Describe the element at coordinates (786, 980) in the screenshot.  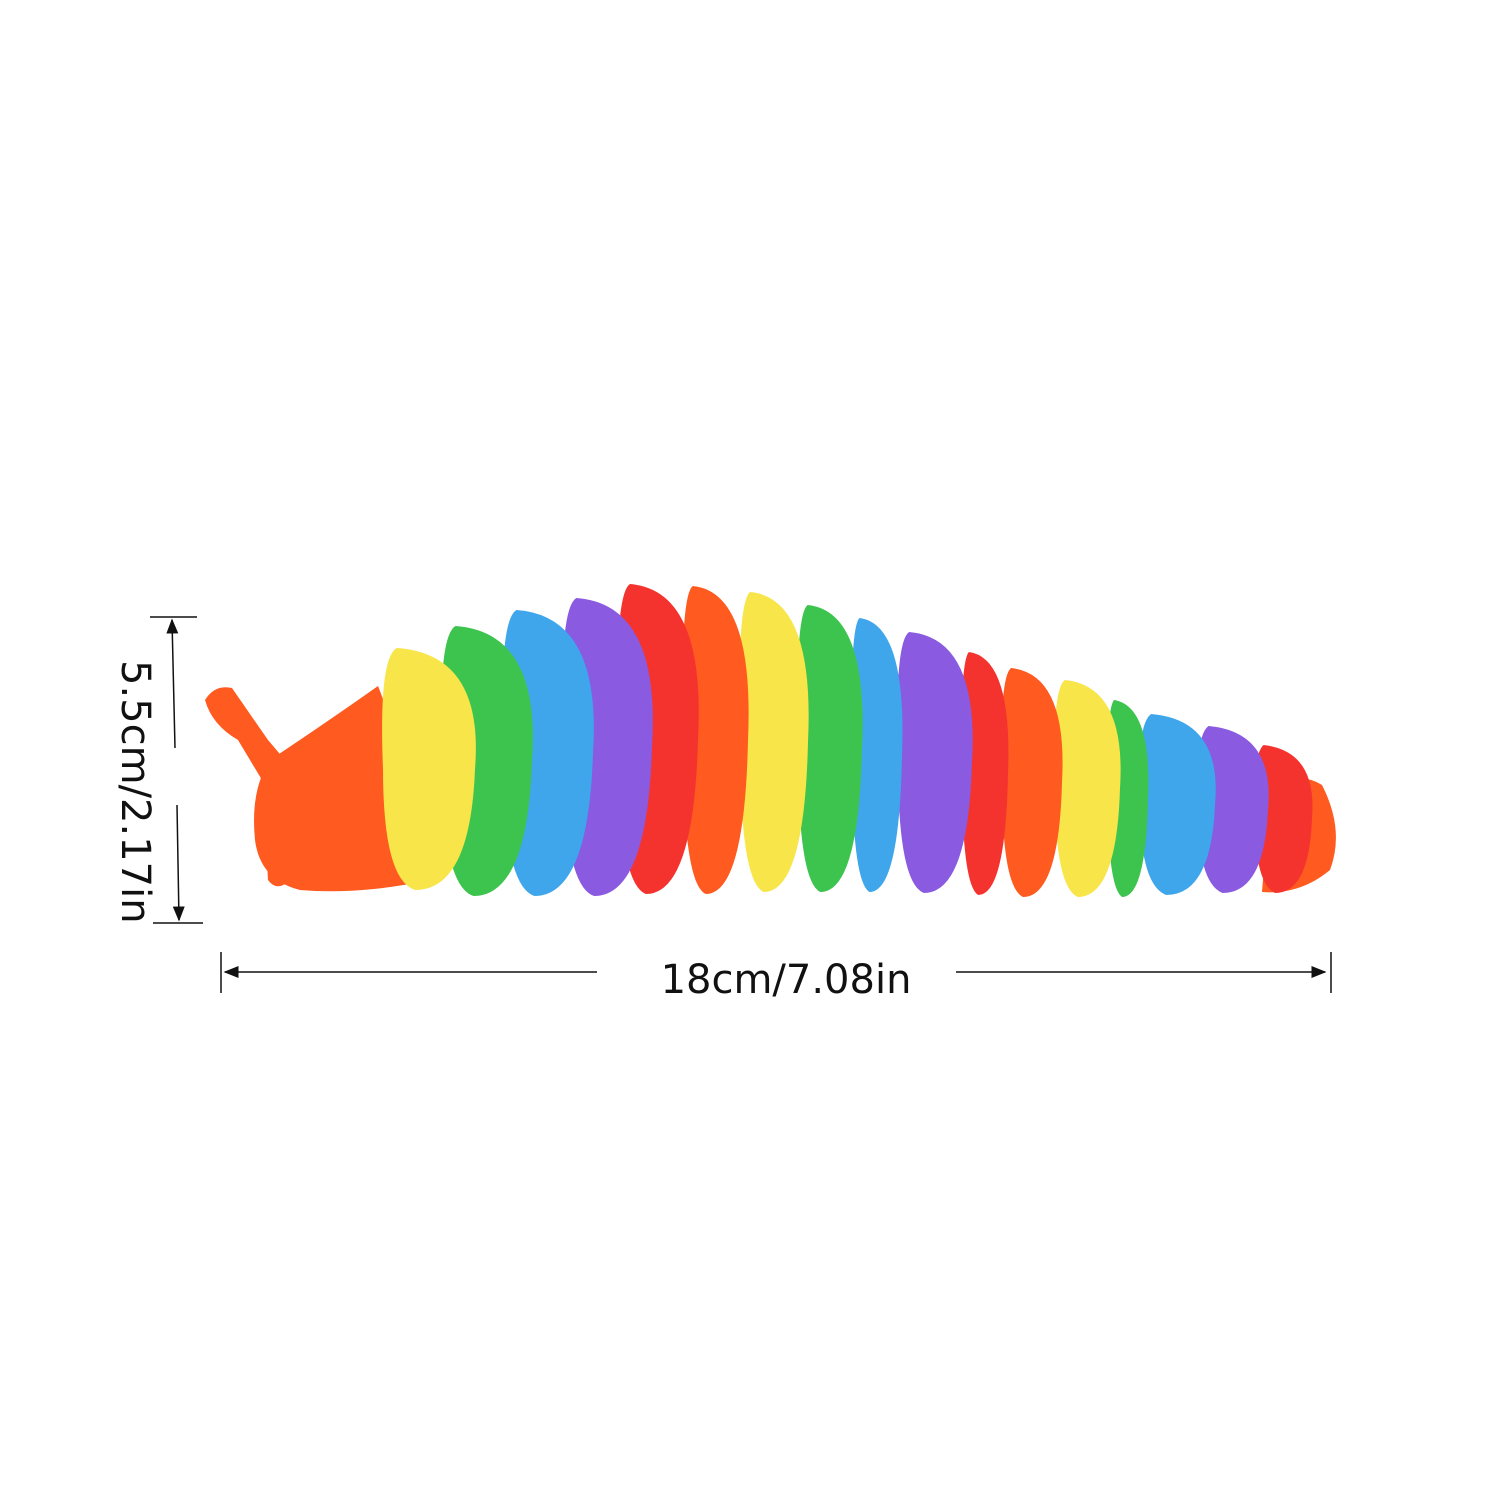
I see `length-label: 18cm/7.08in` at that location.